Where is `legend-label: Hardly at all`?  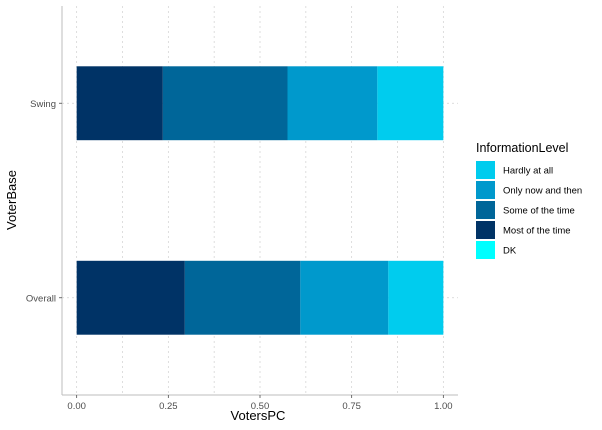 legend-label: Hardly at all is located at coordinates (528, 171).